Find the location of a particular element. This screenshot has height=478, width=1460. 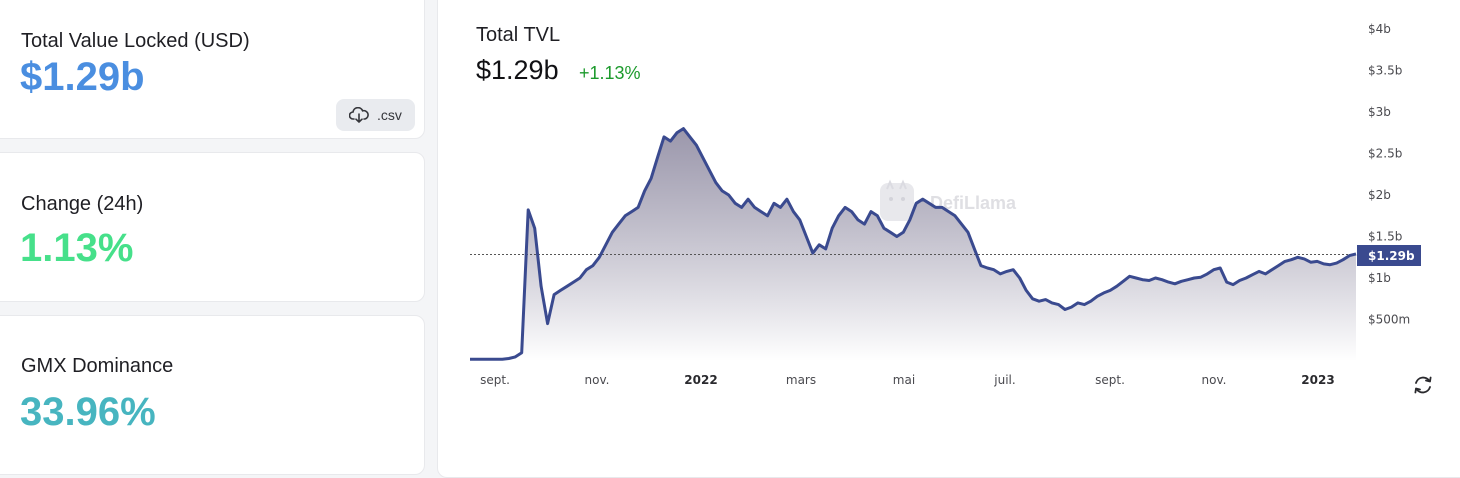

tvl-card: Total Value Locked (USD) $1.29b .csv is located at coordinates (212, 69).